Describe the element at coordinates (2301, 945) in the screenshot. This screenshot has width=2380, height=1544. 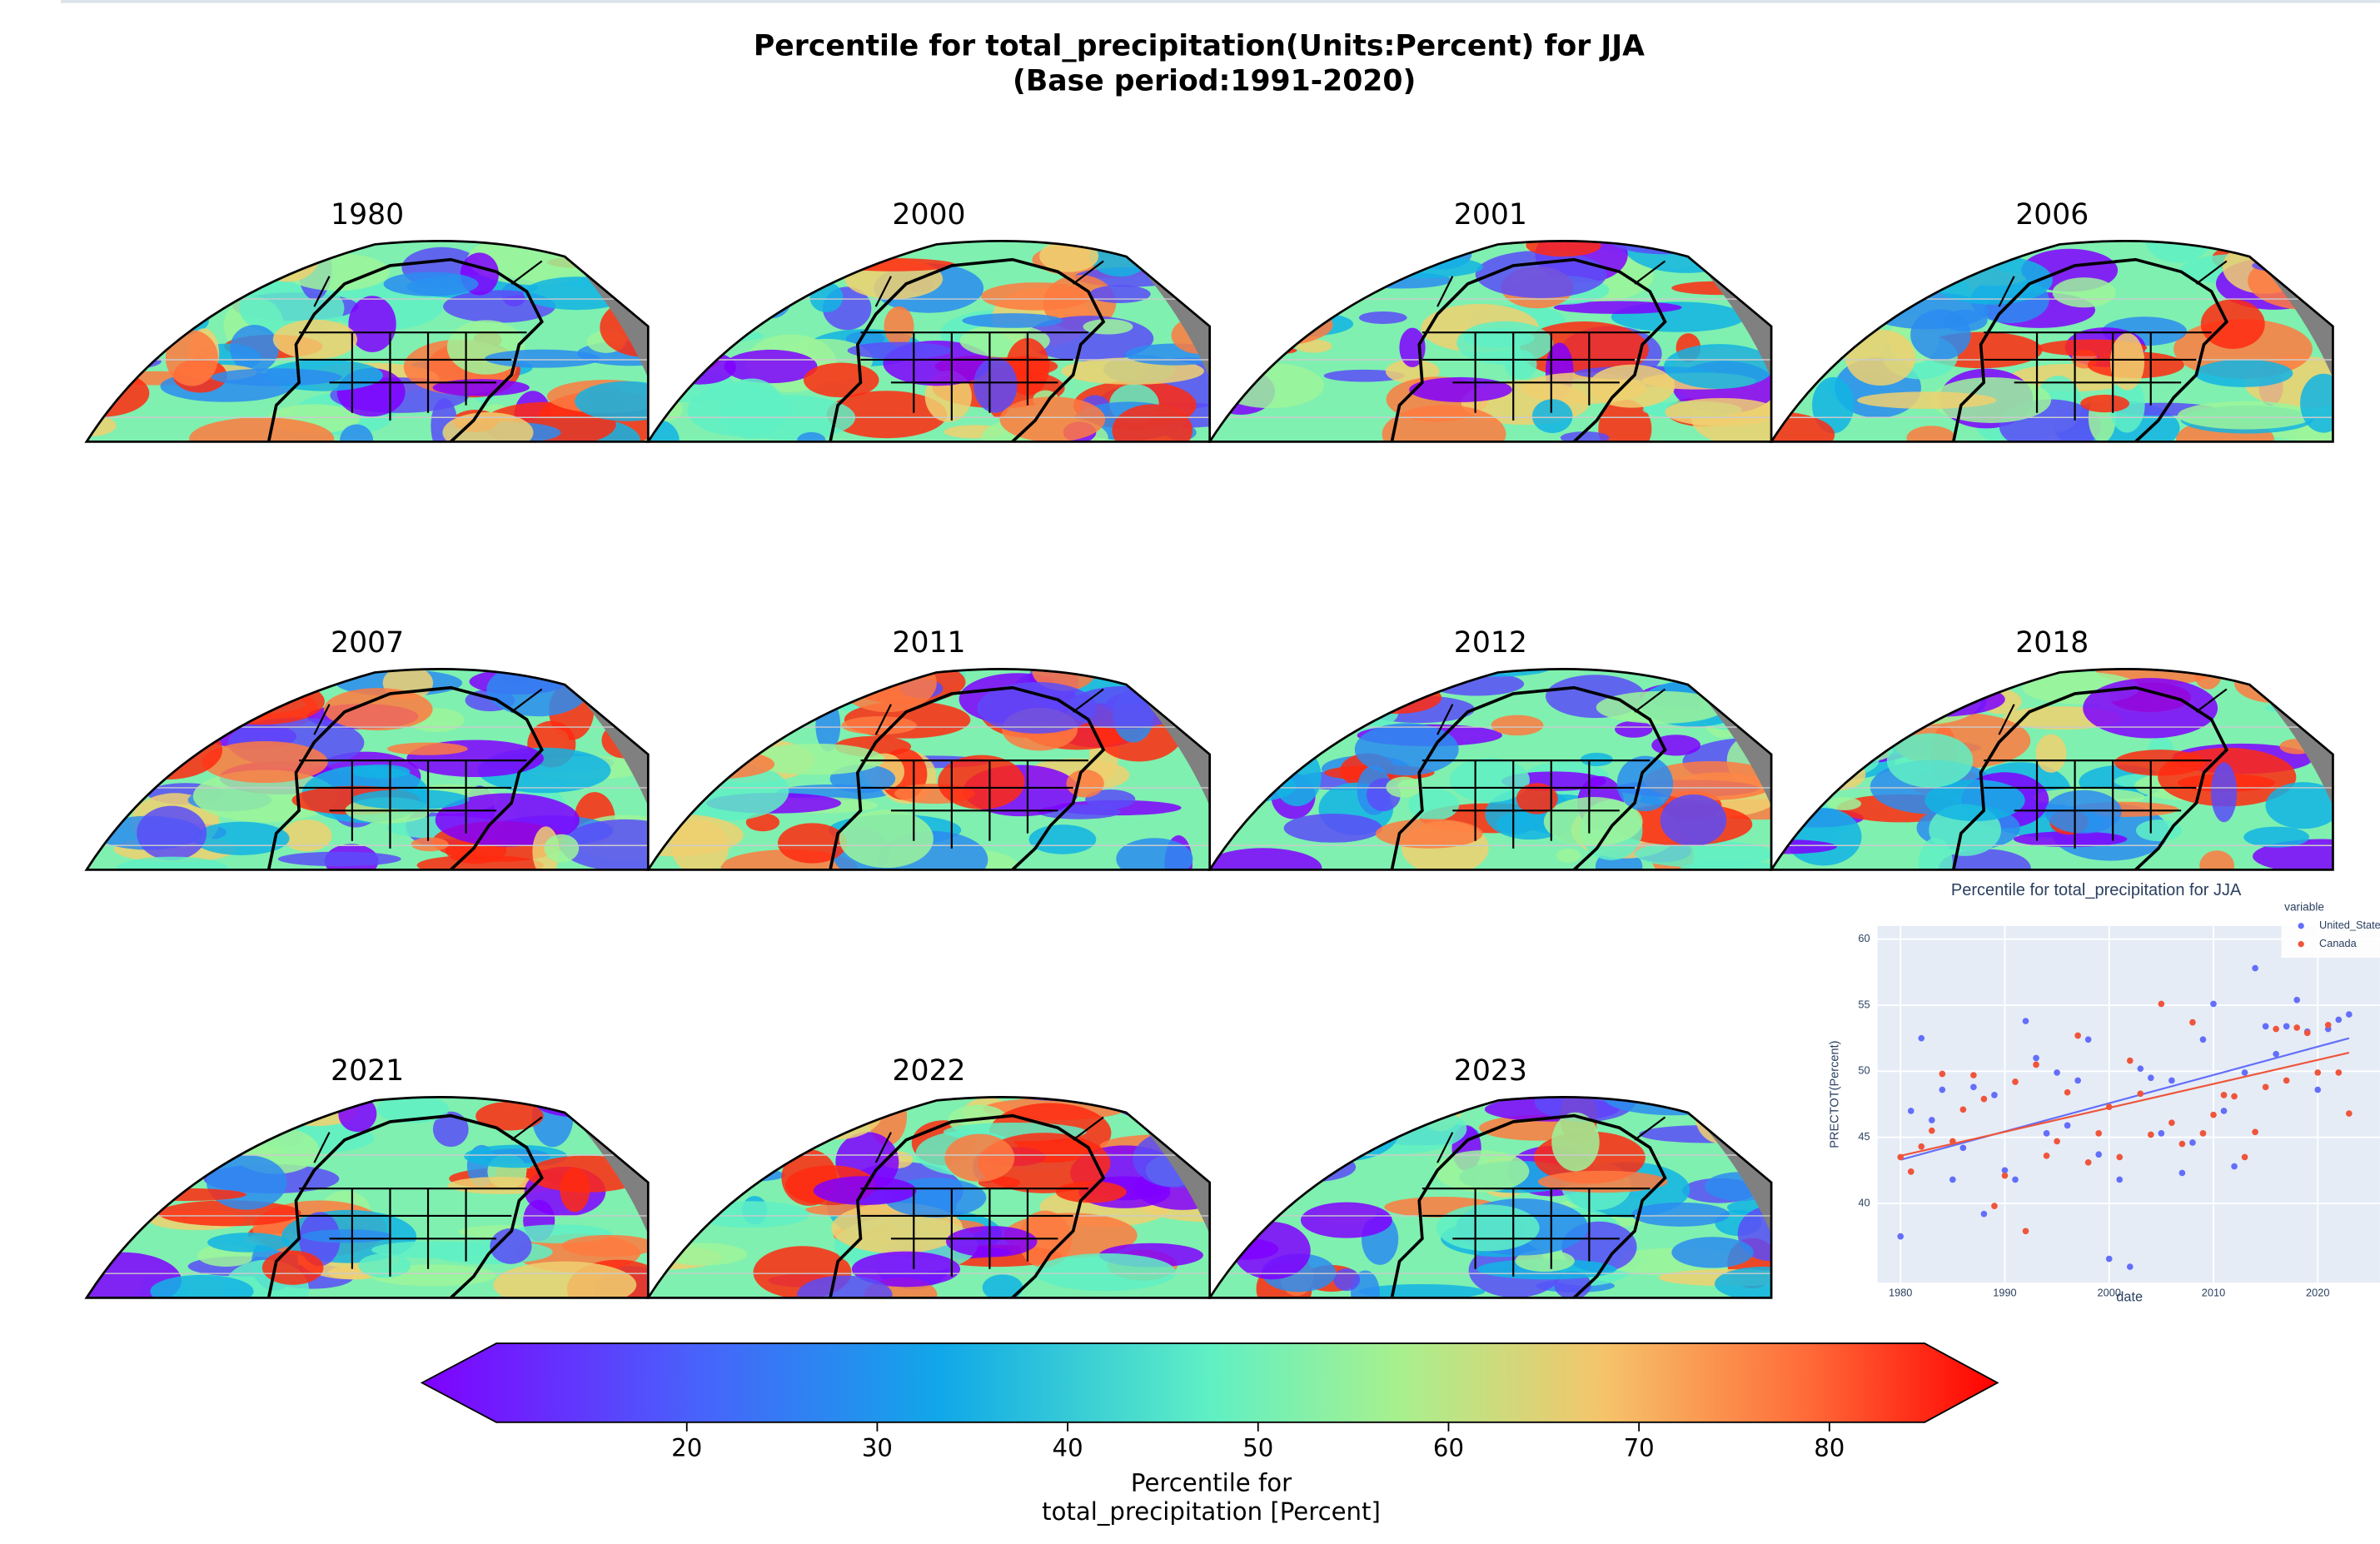
I see `legend-marker` at that location.